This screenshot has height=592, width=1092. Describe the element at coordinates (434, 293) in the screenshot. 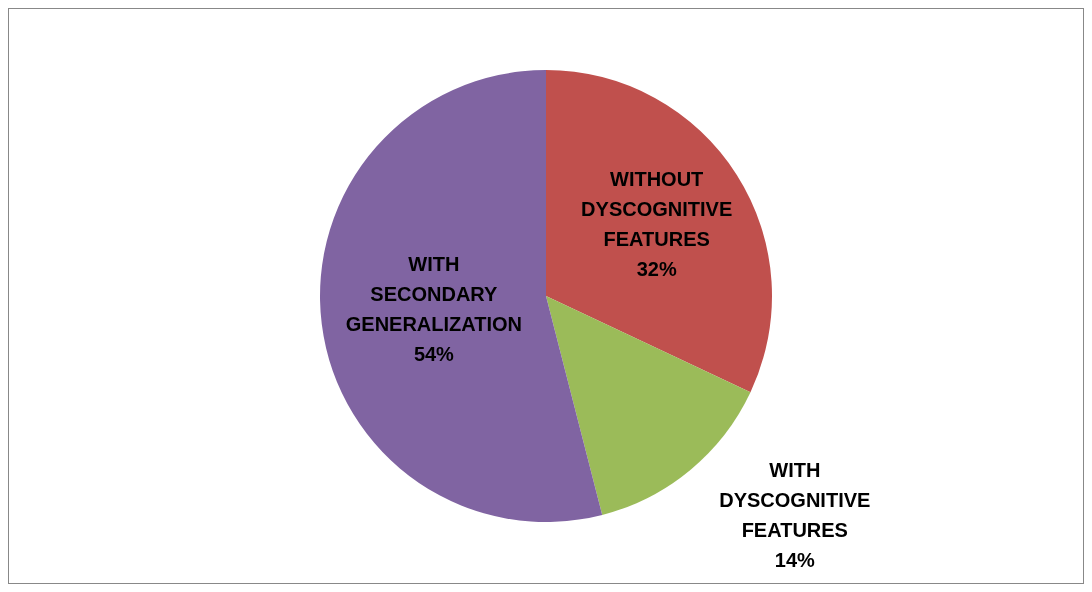

I see `slice-label: WITH SECONDARY GENERALIZATION` at that location.